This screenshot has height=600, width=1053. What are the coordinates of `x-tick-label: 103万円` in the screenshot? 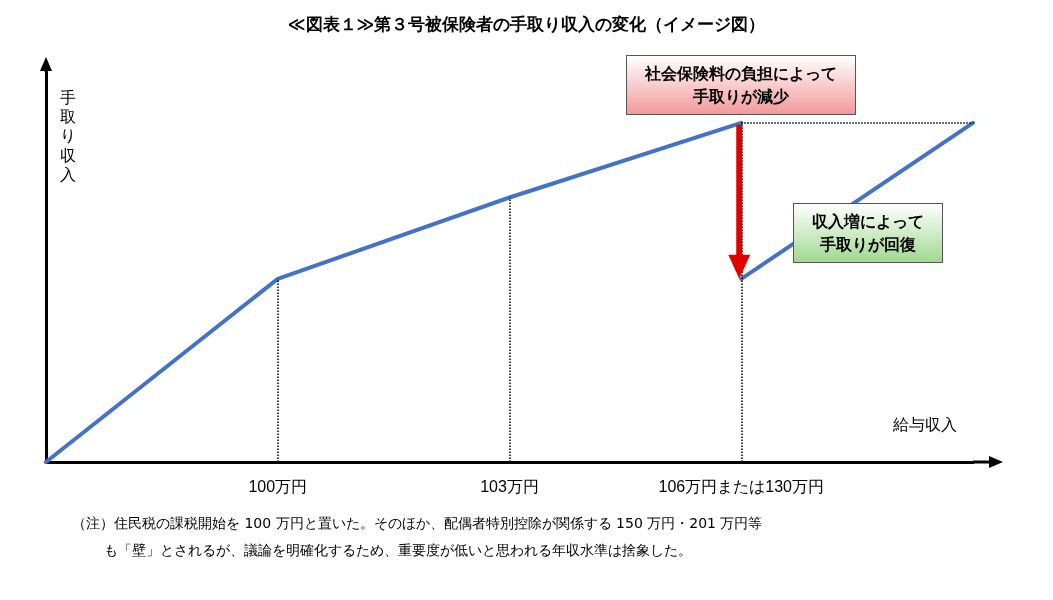 It's located at (509, 486).